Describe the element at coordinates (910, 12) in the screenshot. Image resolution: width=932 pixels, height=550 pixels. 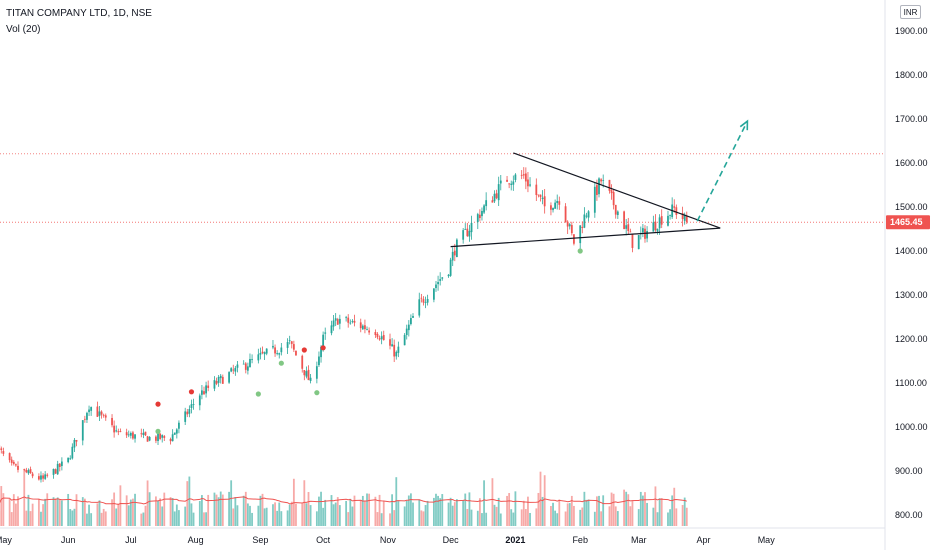
I see `currency-button: INR` at that location.